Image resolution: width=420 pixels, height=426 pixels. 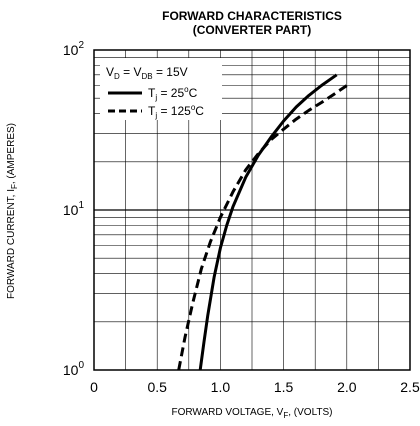 What do you see at coordinates (155, 97) in the screenshot?
I see `legend-25c-sub: j` at bounding box center [155, 97].